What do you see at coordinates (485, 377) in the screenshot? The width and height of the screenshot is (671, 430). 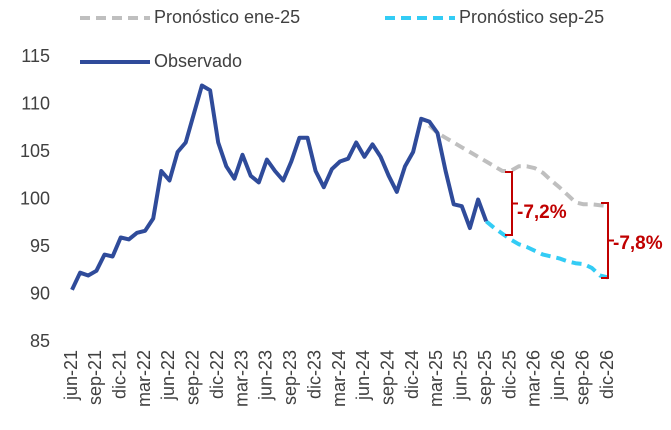 I see `x-tick-label: sep-25` at bounding box center [485, 377].